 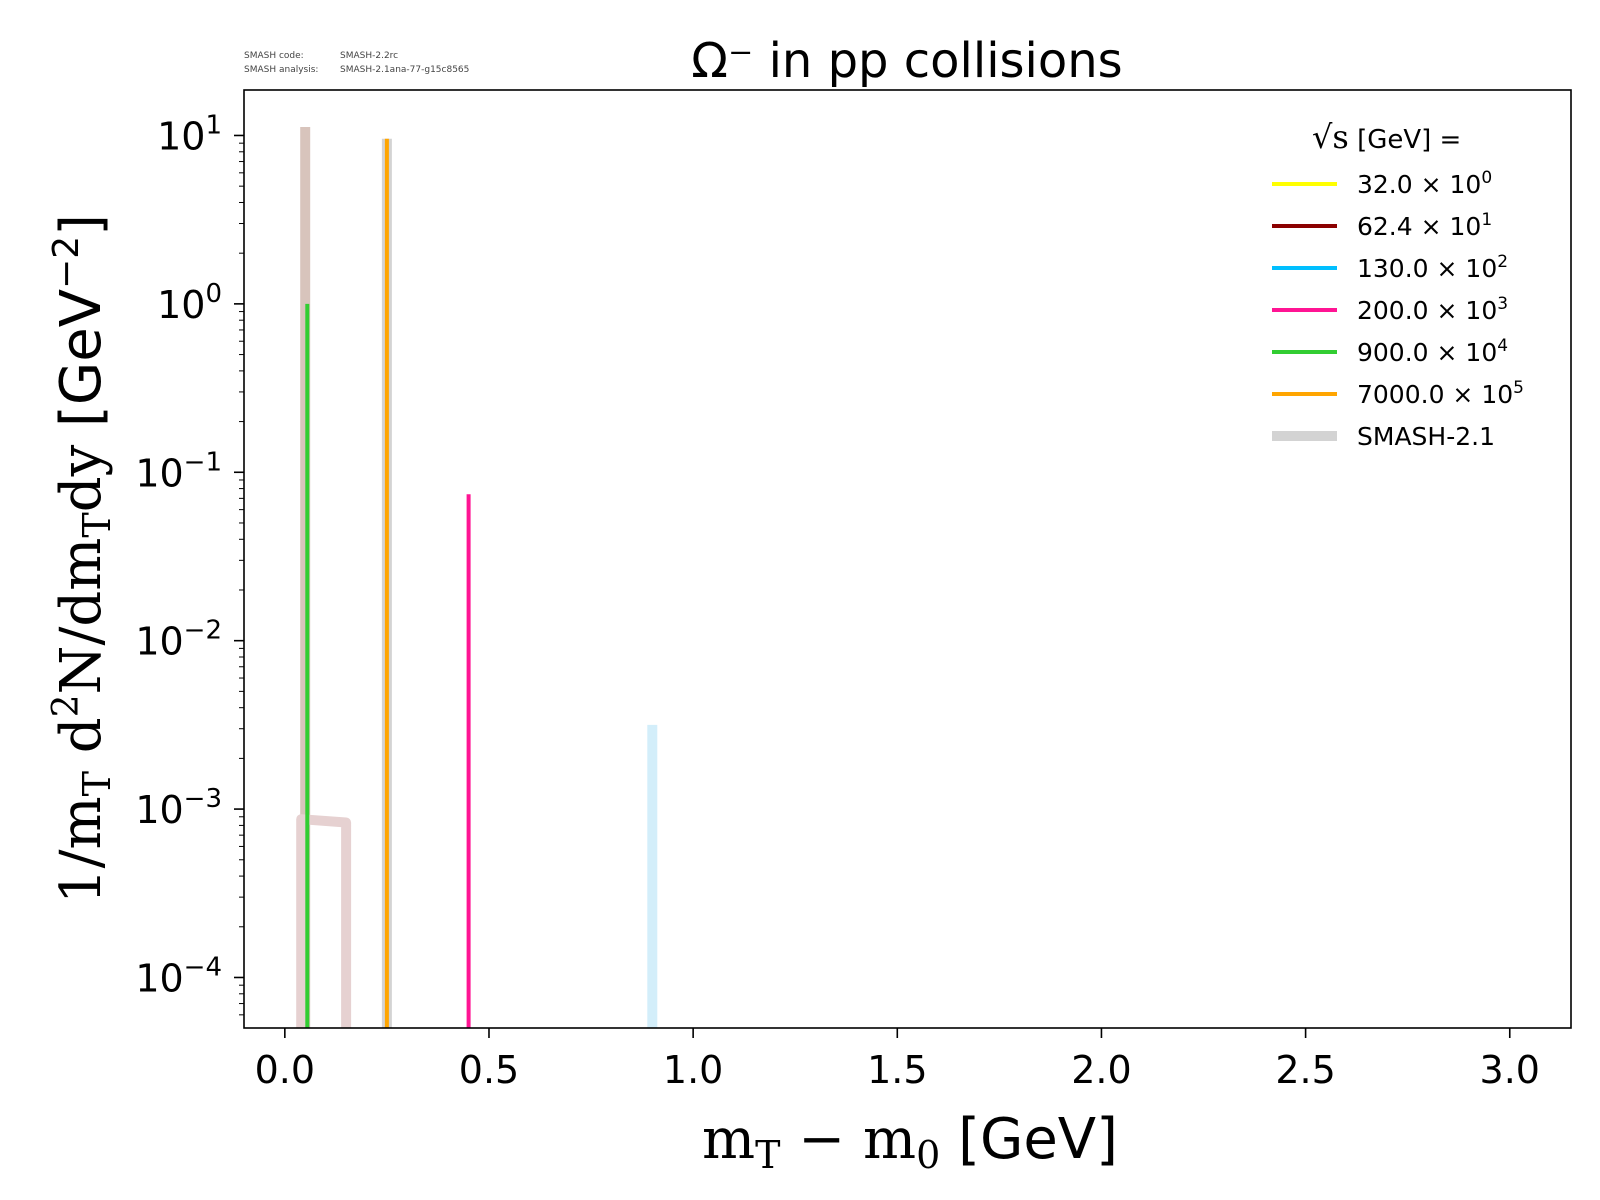 What do you see at coordinates (1432, 267) in the screenshot?
I see `legend-label: 130.0 × 102` at bounding box center [1432, 267].